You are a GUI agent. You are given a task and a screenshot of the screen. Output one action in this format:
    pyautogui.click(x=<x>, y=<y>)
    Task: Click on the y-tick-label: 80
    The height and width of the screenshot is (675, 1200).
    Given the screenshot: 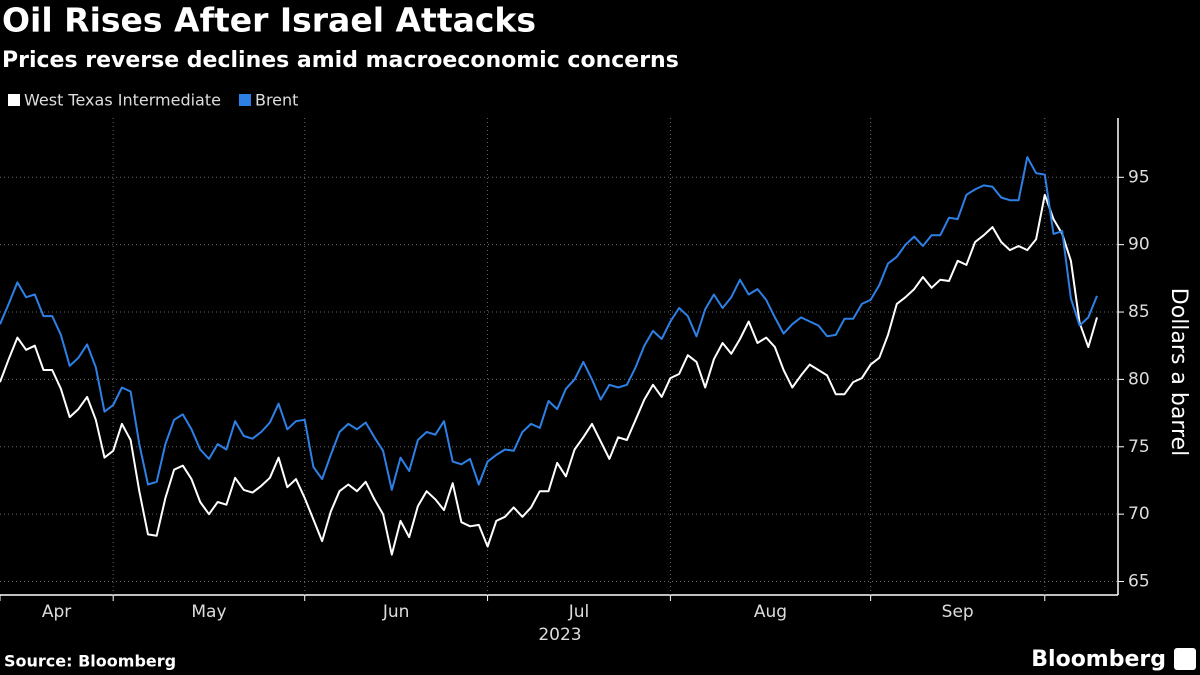 What is the action you would take?
    pyautogui.click(x=1139, y=379)
    